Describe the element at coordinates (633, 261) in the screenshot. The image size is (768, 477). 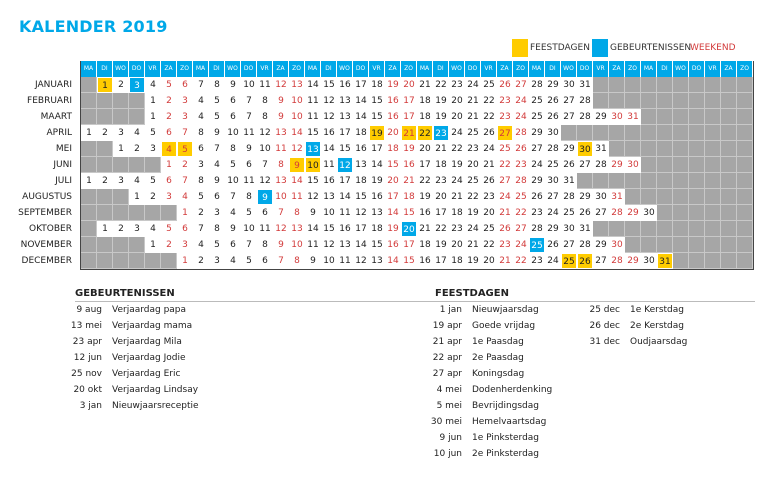
I see `day-cell: 29` at that location.